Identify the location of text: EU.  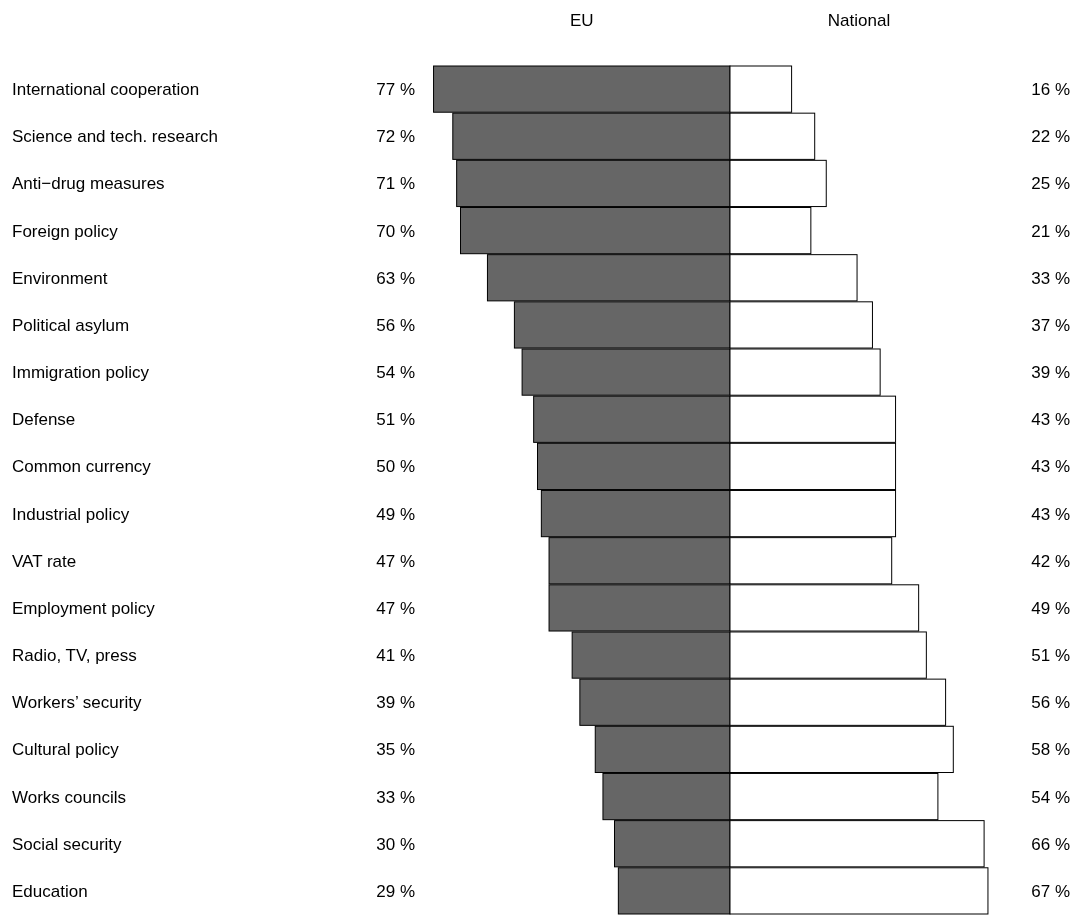
(581, 20).